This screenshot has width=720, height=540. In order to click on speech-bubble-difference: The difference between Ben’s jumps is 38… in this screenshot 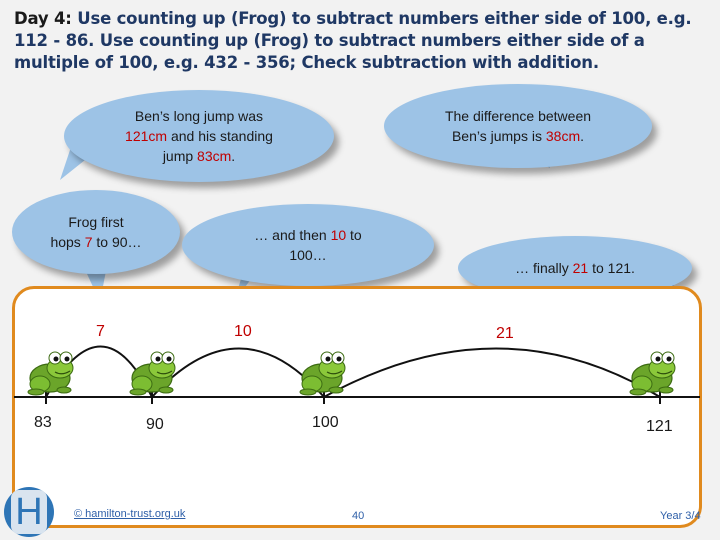, I will do `click(518, 126)`.